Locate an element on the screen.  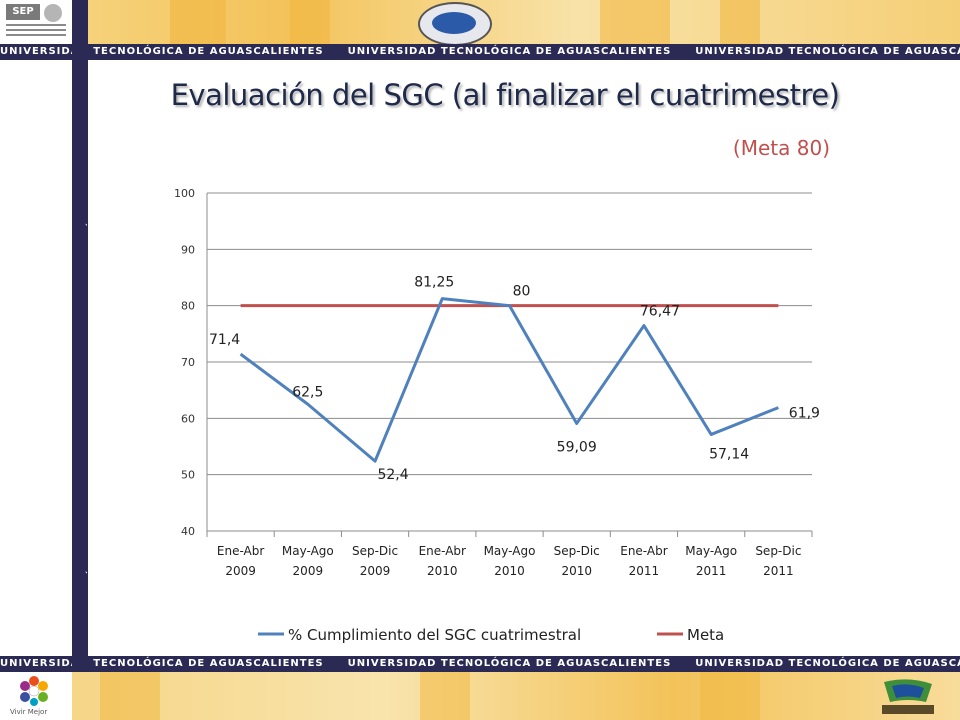
x-tick-label-0-line2: 2009 is located at coordinates (240, 571).